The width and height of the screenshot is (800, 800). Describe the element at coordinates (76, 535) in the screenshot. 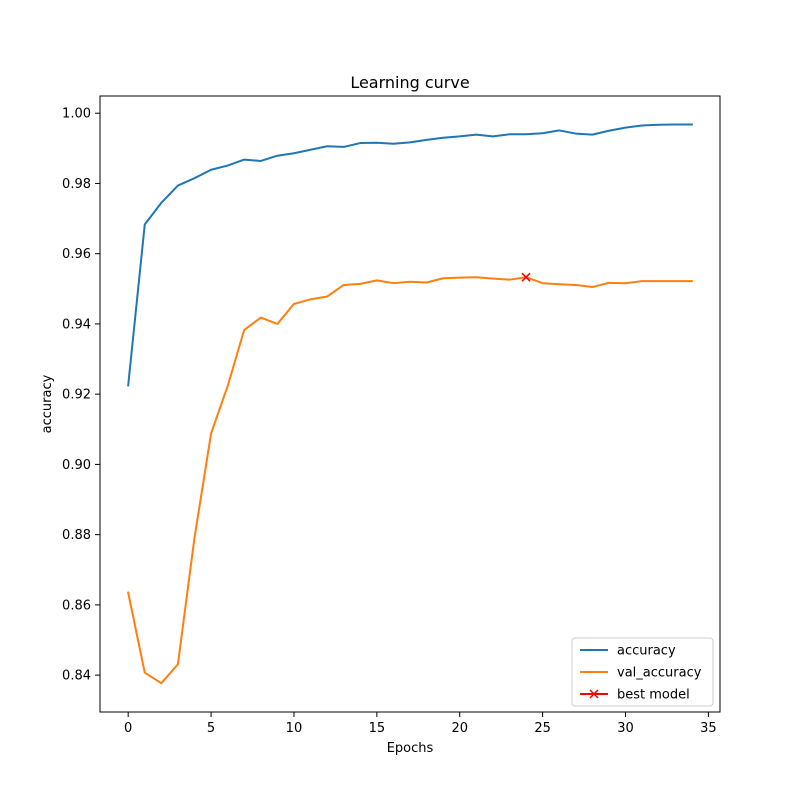

I see `y-tick-label: 0.88` at that location.